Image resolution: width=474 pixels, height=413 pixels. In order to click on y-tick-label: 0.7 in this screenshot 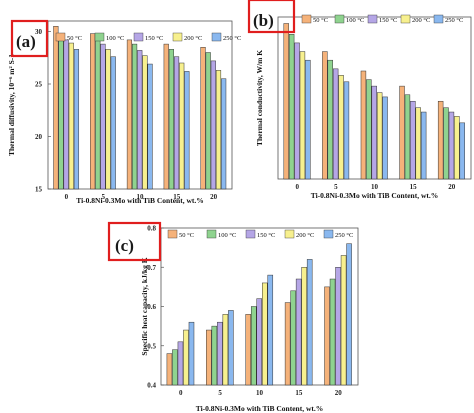, I will do `click(151, 268)`.